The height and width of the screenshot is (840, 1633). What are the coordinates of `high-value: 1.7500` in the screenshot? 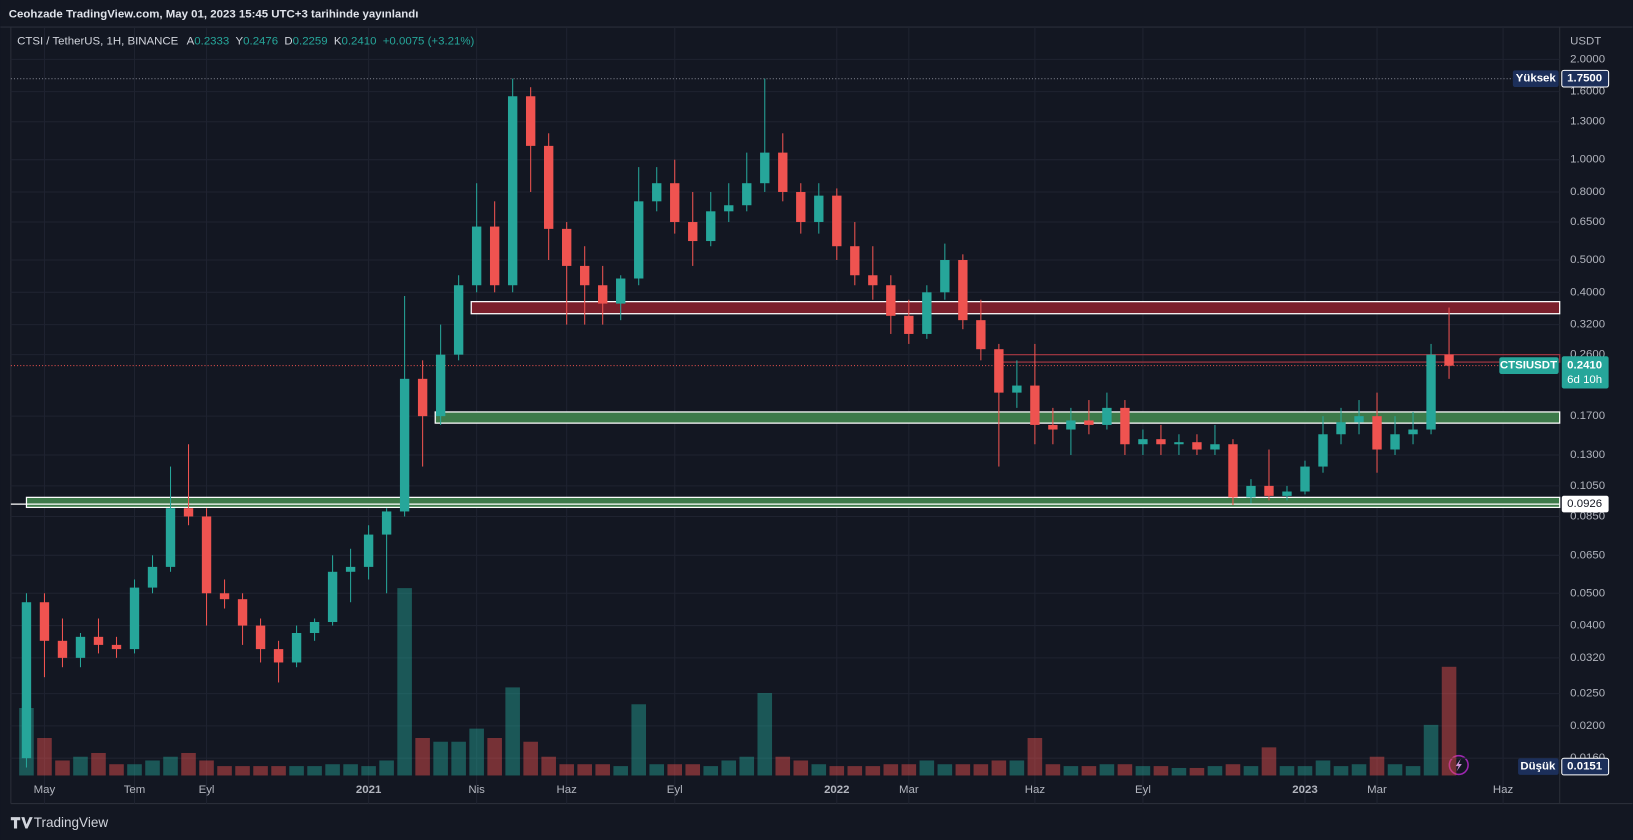 It's located at (1584, 79).